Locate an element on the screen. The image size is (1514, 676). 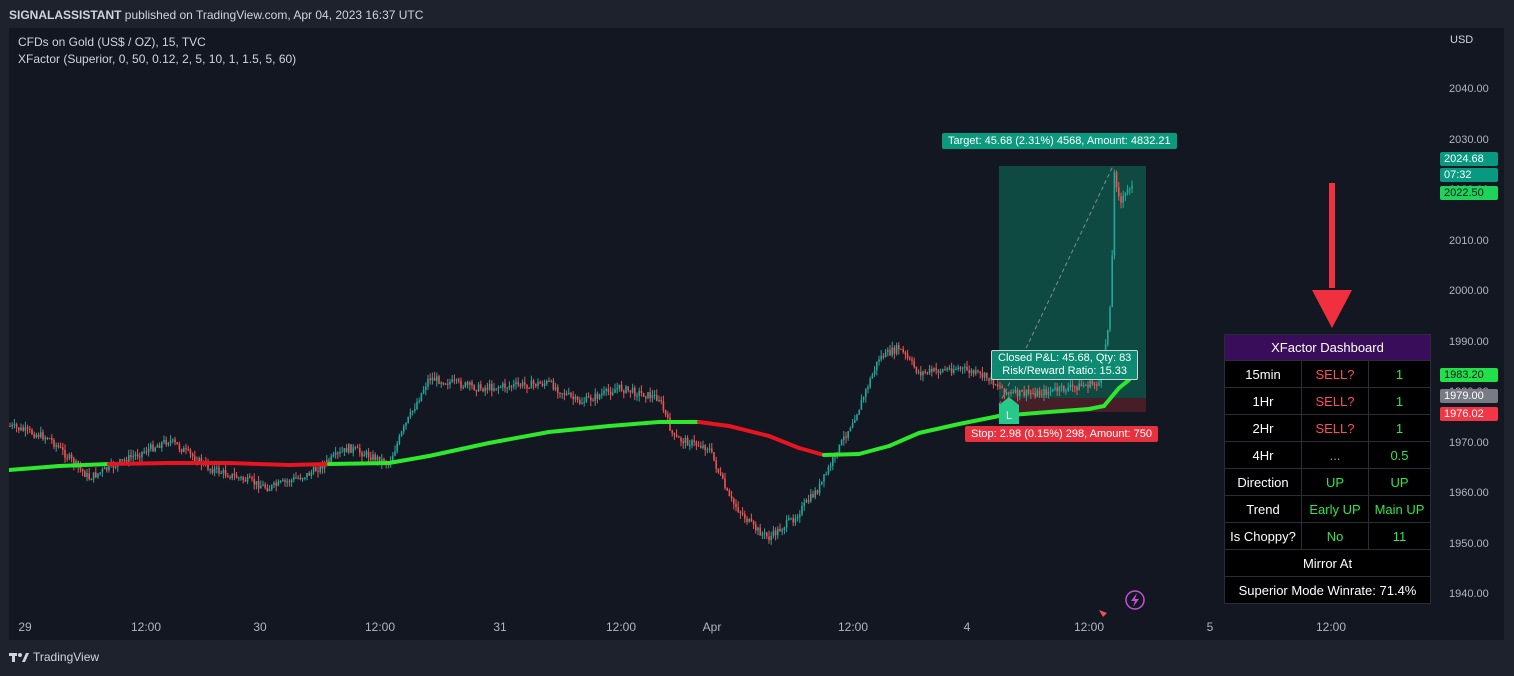
price-tag-1976: 1976.02 is located at coordinates (1469, 414).